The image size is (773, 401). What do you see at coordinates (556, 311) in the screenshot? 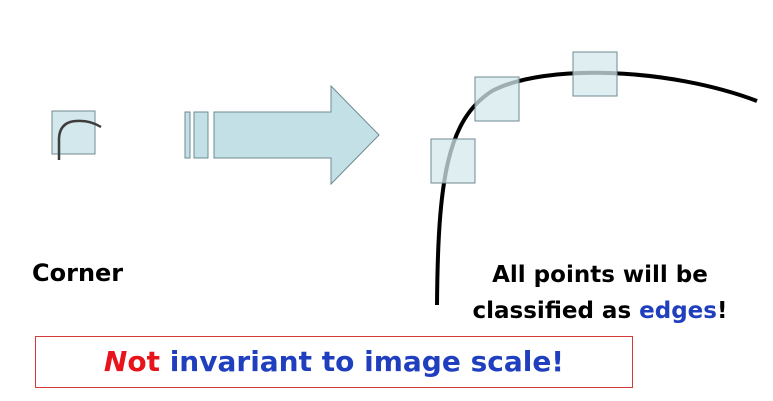
I see `caption-prefix: classified as` at bounding box center [556, 311].